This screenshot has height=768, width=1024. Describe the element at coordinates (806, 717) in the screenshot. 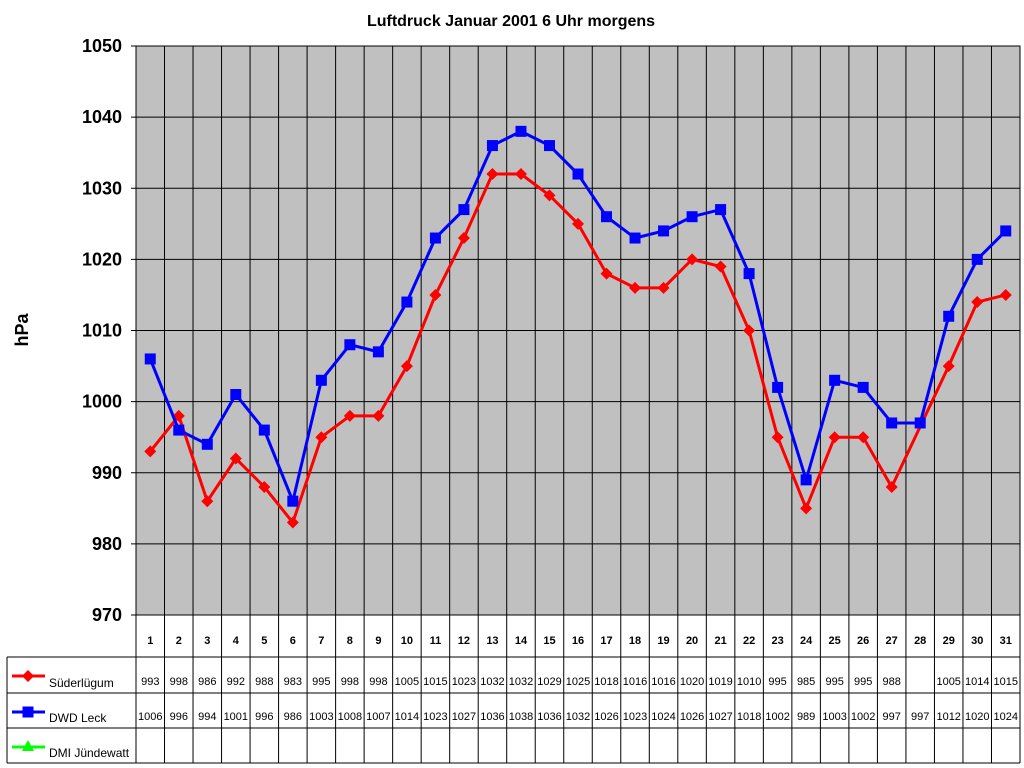

I see `table-cell-value: 989` at that location.